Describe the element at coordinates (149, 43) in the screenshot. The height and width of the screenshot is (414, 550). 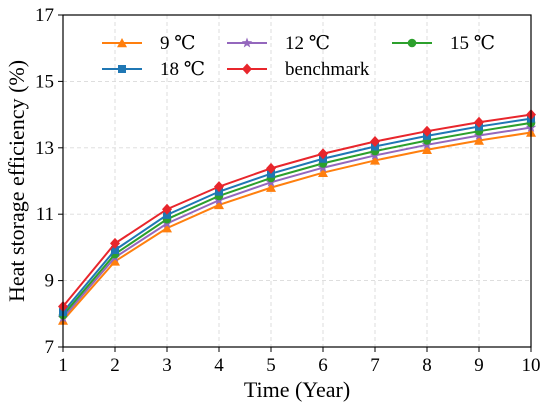
I see `legend-item: 9 ℃` at that location.